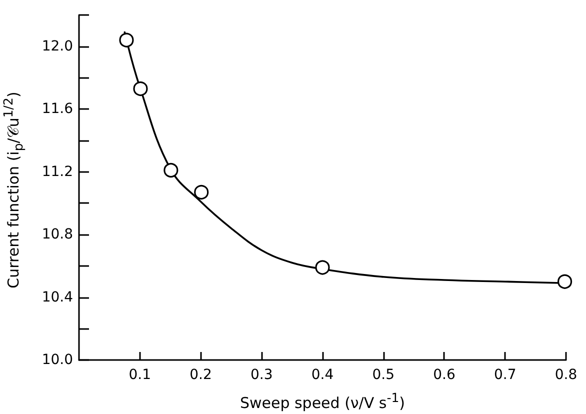  What do you see at coordinates (322, 375) in the screenshot?
I see `x-tick-label: 0.4` at bounding box center [322, 375].